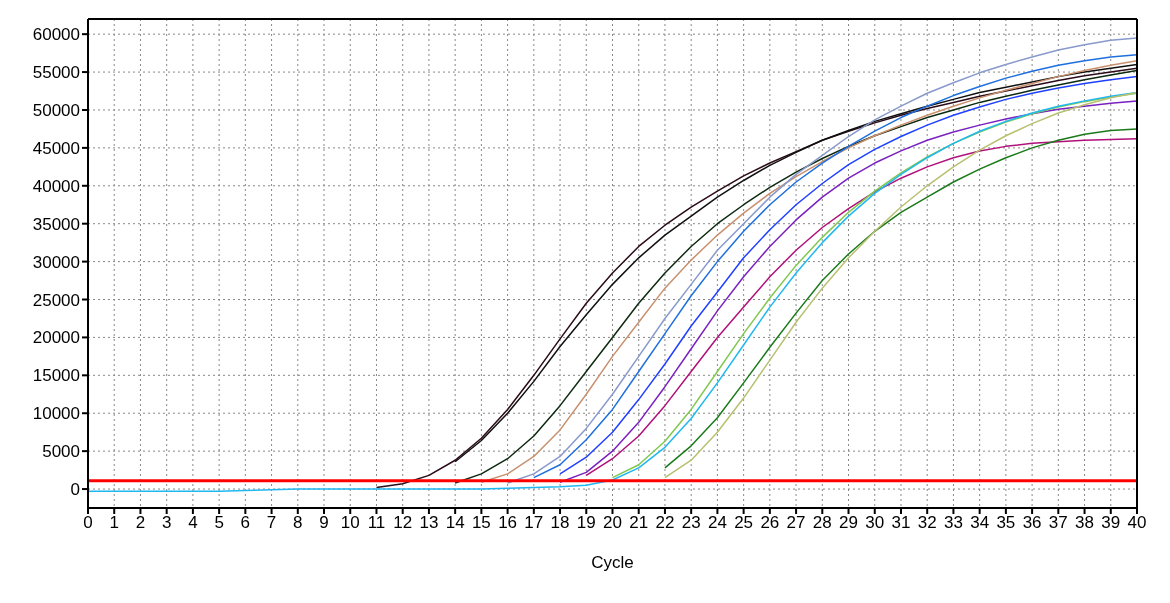 This screenshot has width=1170, height=603. What do you see at coordinates (534, 523) in the screenshot?
I see `x-tick-label: 17` at bounding box center [534, 523].